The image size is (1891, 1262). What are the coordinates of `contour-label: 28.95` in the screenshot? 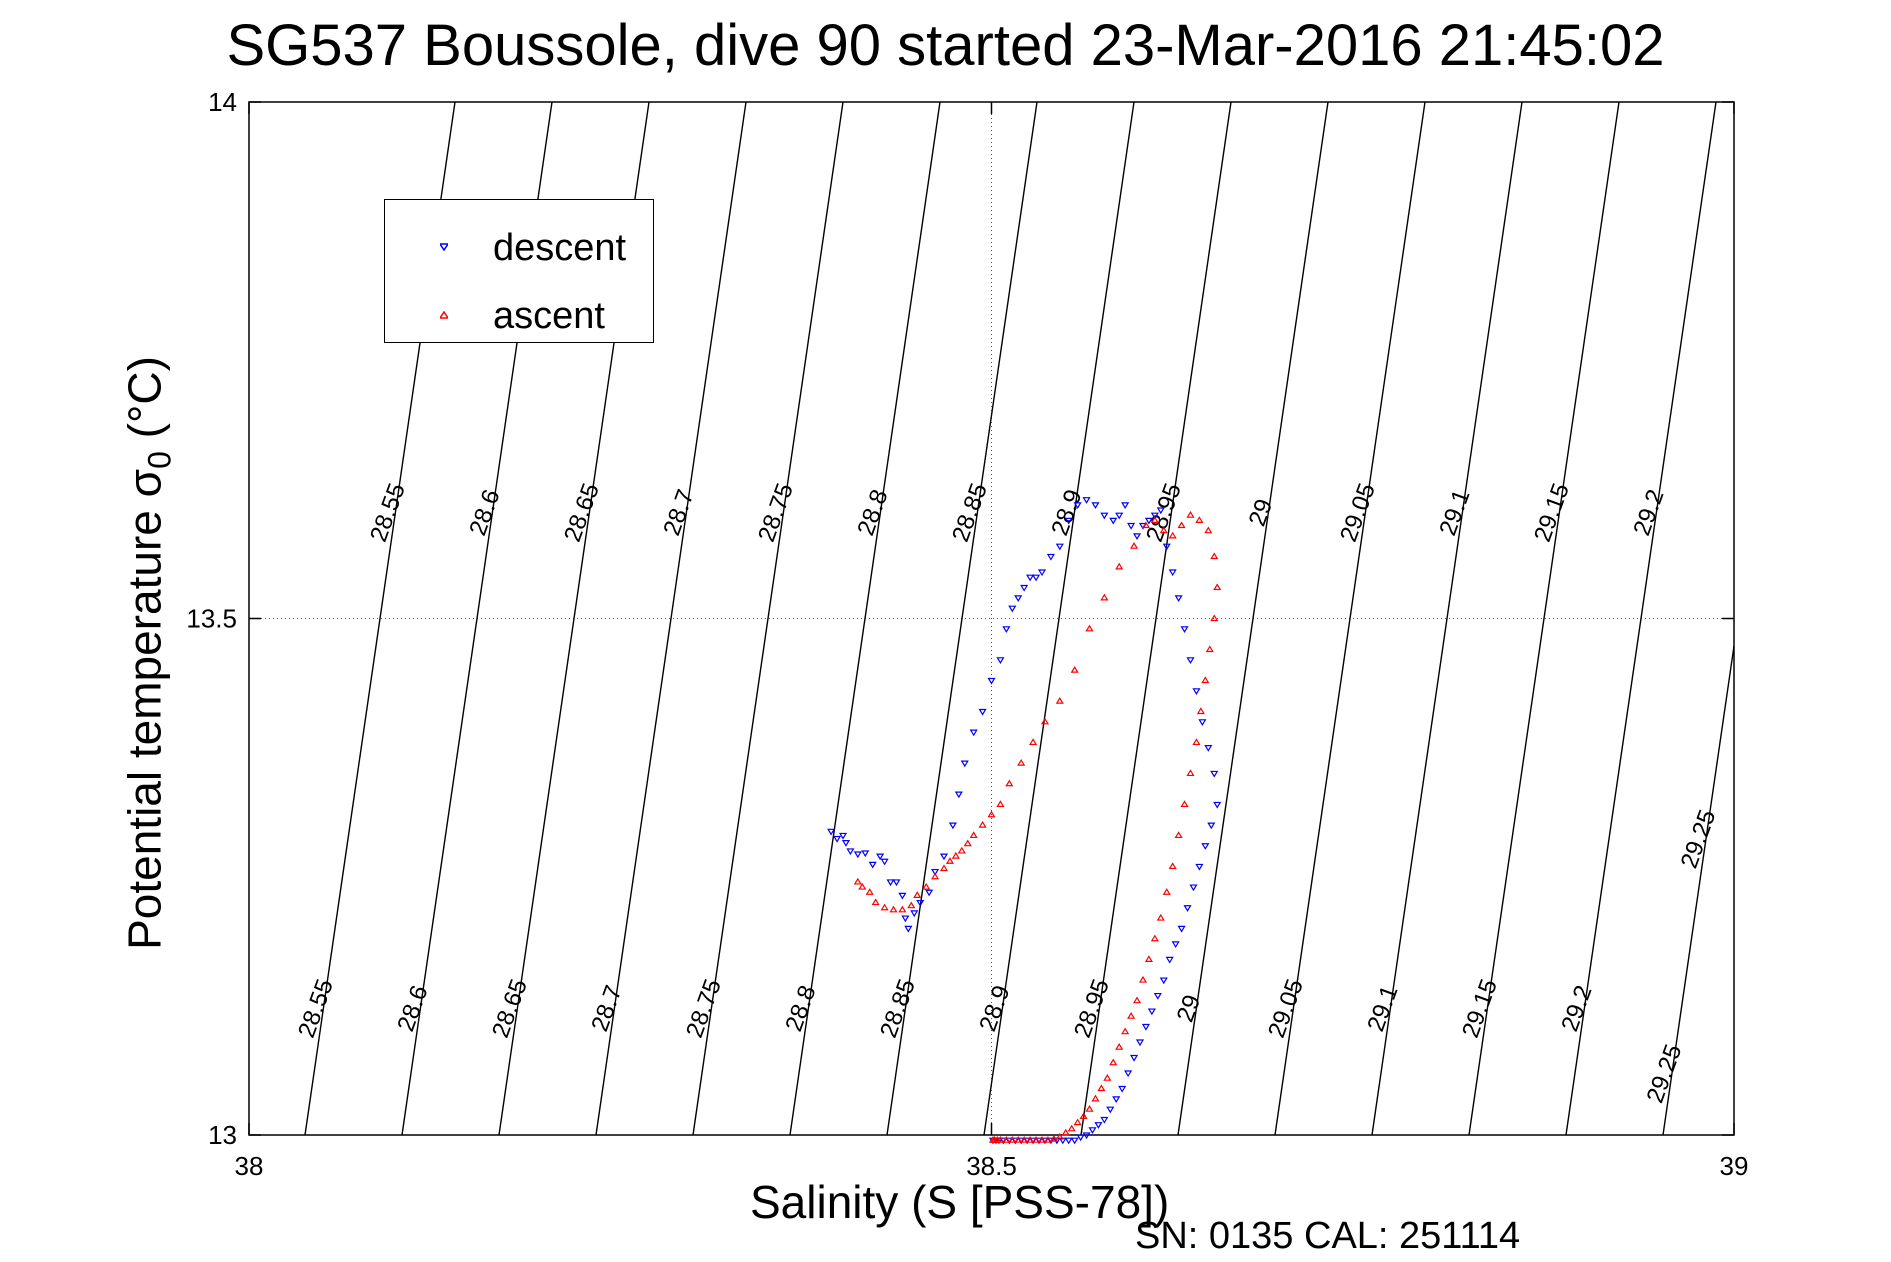 It's located at (1164, 513).